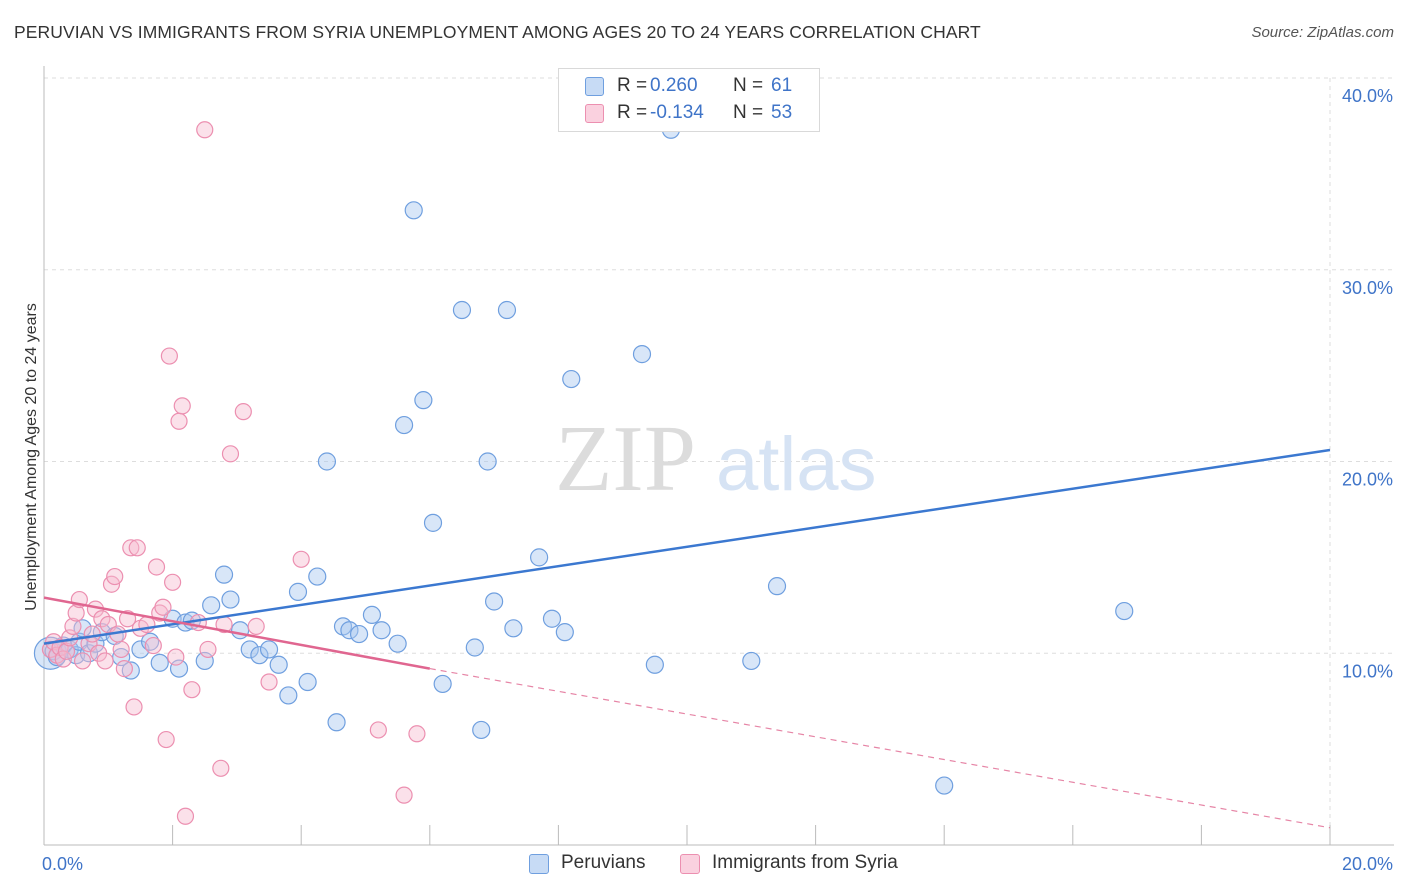  What do you see at coordinates (689, 100) in the screenshot?
I see `correlation-legend: R = 0.260 N = 61 R = -0.134 N = 53` at bounding box center [689, 100].